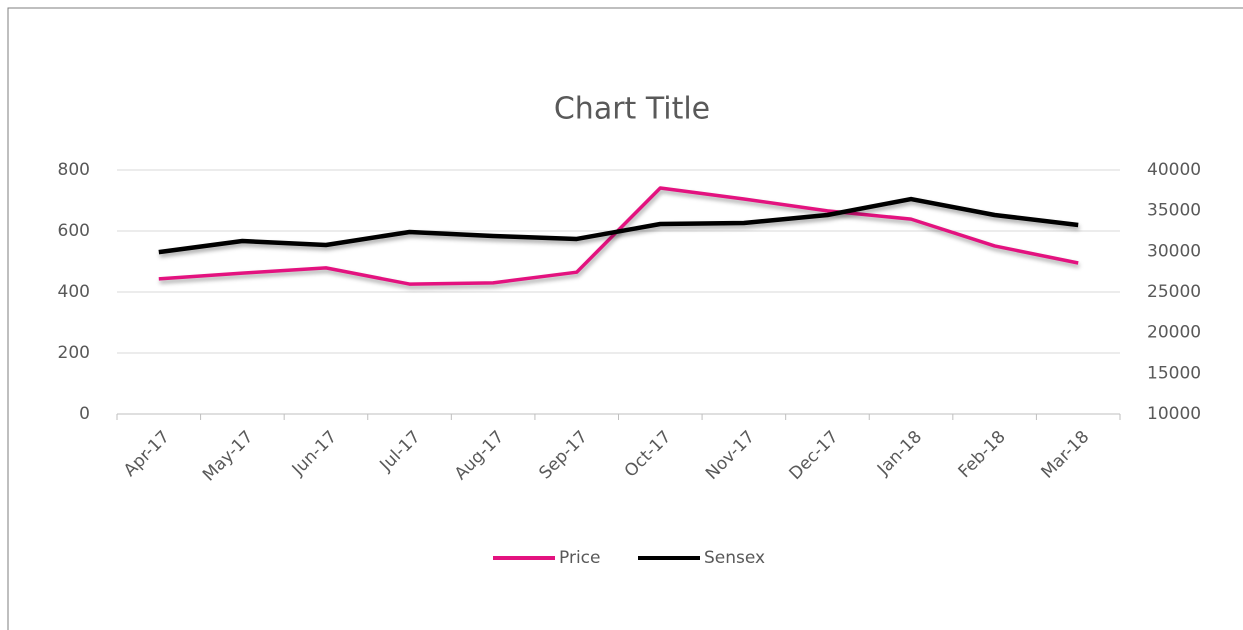 The image size is (1243, 630). I want to click on y2-tick-label: 15000, so click(1174, 373).